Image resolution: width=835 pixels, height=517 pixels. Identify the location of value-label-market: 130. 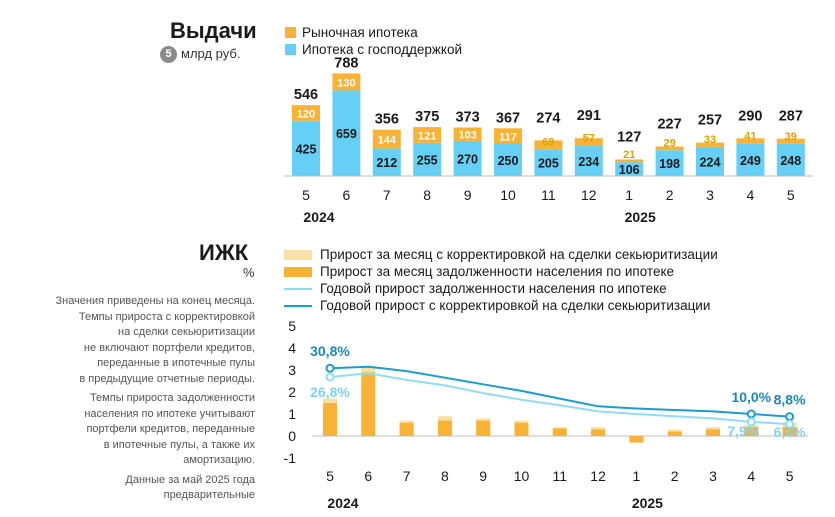
(346, 83).